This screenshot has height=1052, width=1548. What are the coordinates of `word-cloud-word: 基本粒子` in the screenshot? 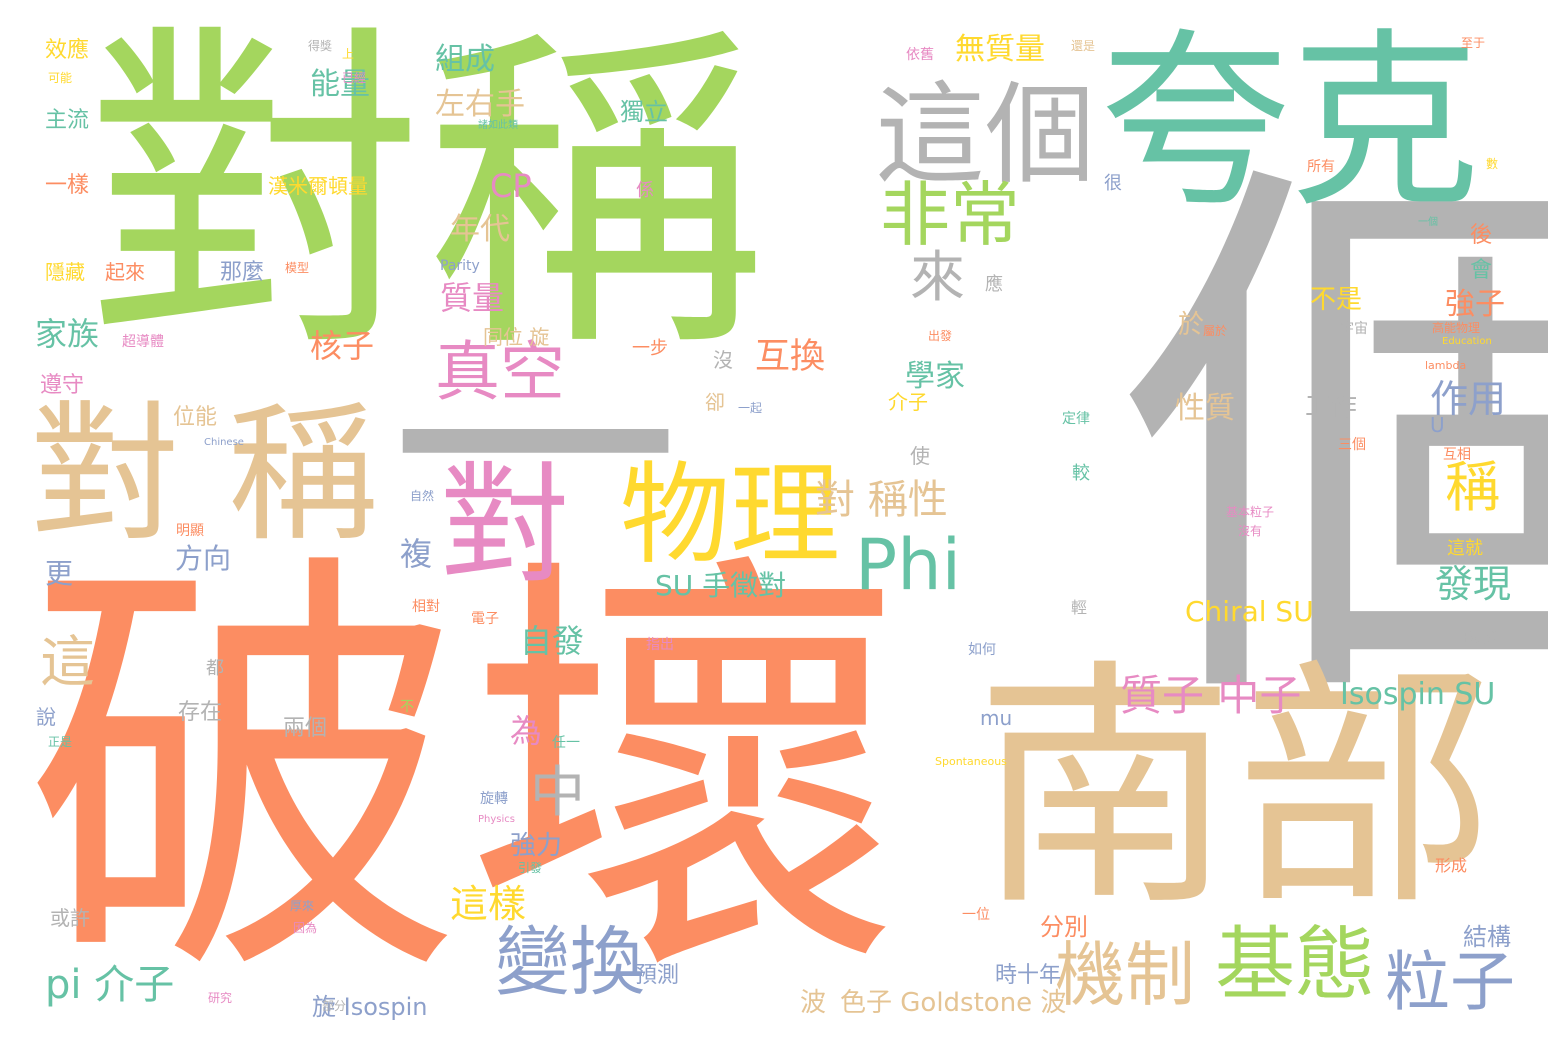 It's located at (1250, 512).